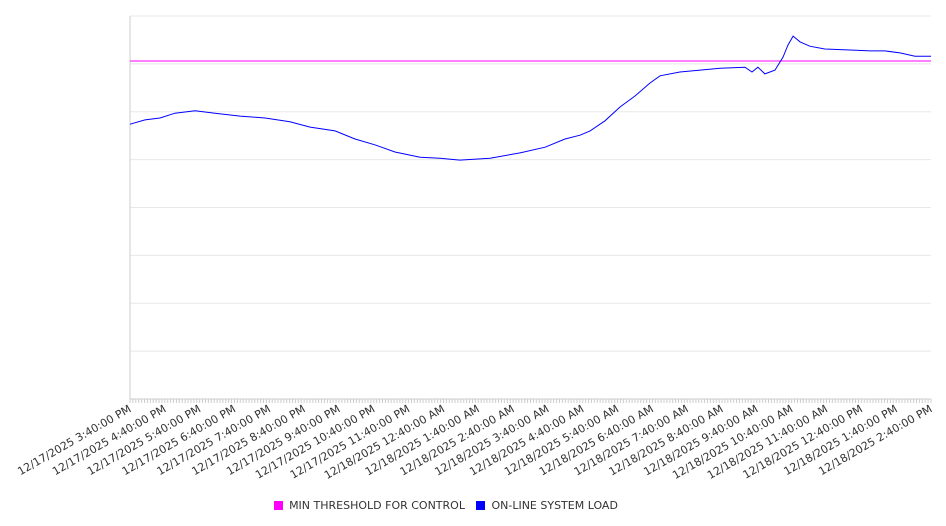 The image size is (946, 526). What do you see at coordinates (554, 505) in the screenshot?
I see `legend-label-load: ON-LINE SYSTEM LOAD` at bounding box center [554, 505].